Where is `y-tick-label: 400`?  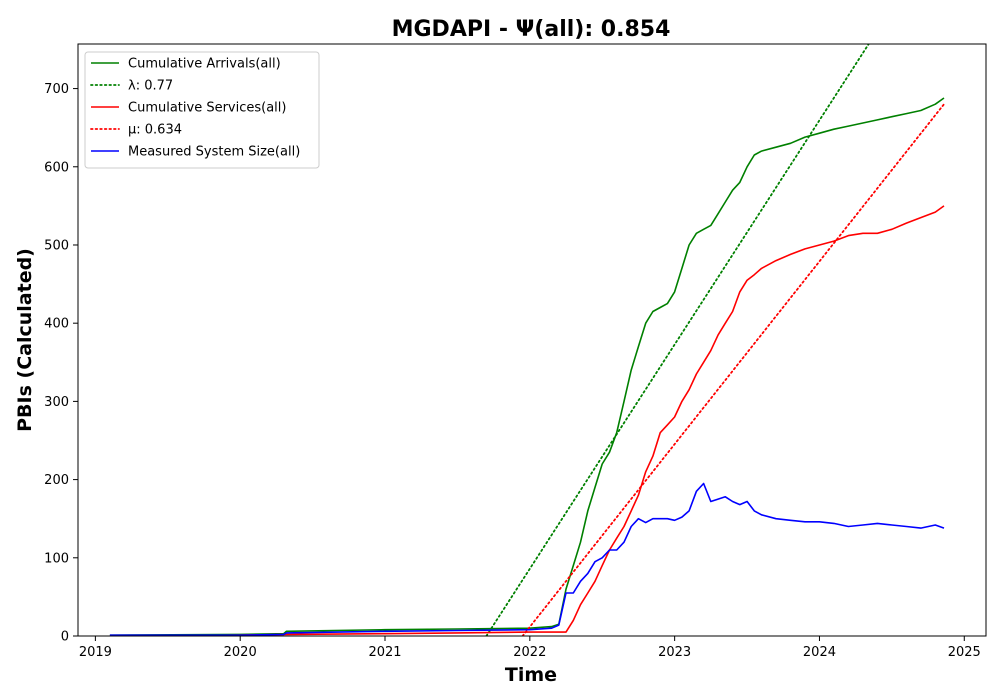
y-tick-label: 400 is located at coordinates (56, 324).